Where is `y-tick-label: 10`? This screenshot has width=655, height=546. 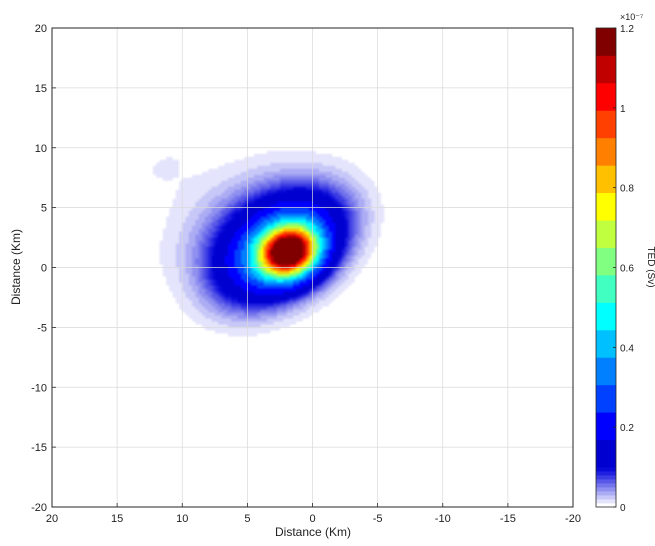
y-tick-label: 10 is located at coordinates (41, 149).